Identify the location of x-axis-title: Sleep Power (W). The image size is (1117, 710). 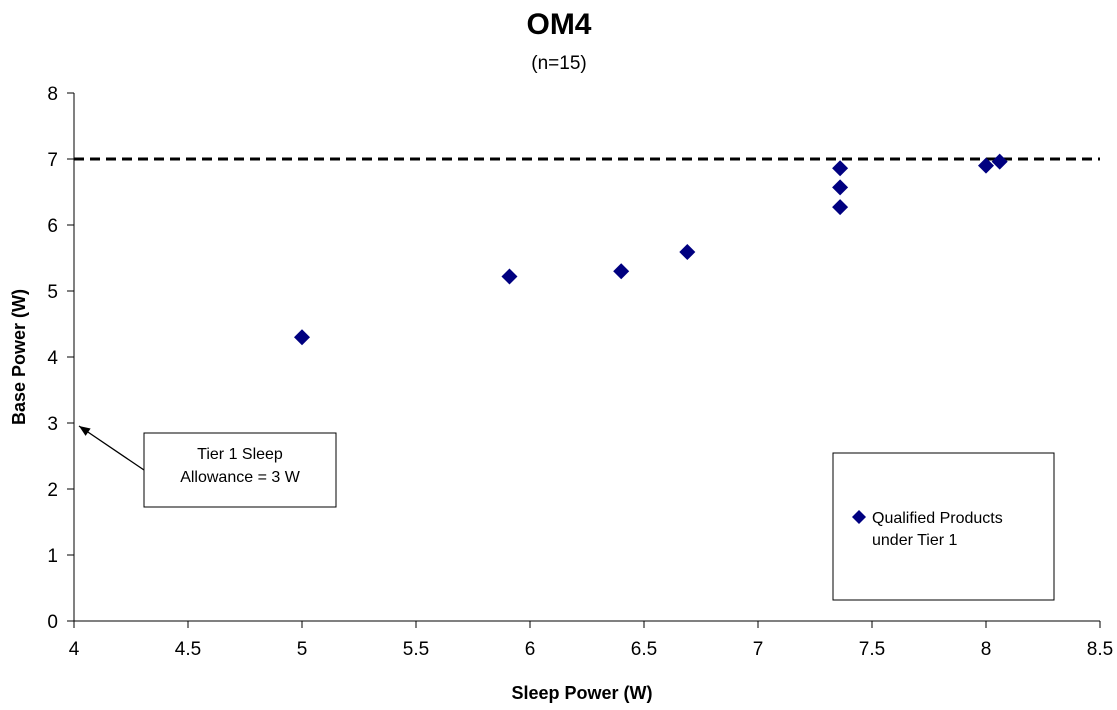
(581, 693).